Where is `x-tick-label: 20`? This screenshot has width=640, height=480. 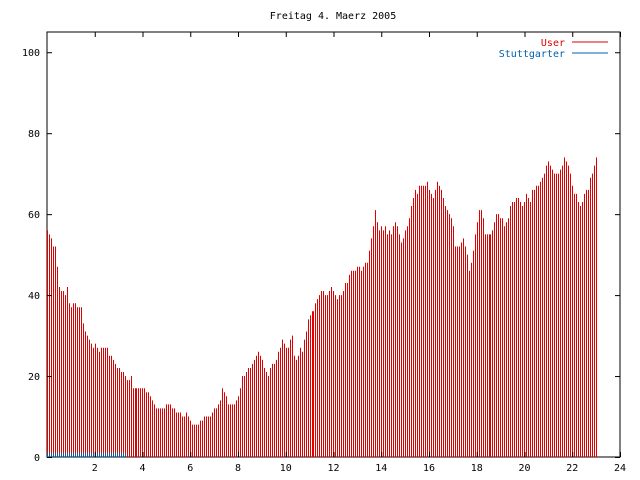
x-tick-label: 20 is located at coordinates (524, 468).